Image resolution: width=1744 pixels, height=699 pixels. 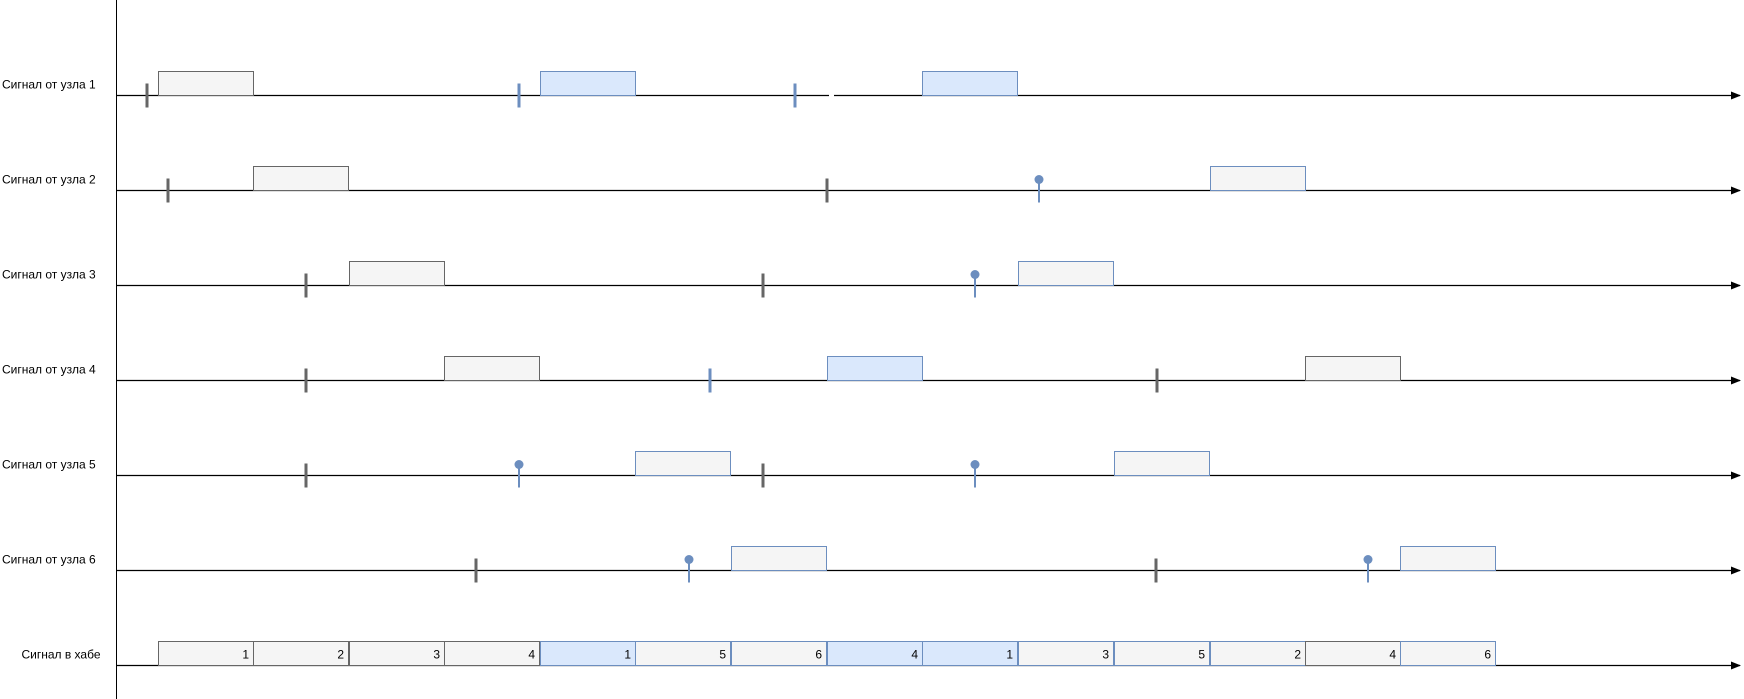 I want to click on row-label: Сигнал от узла 2, so click(x=49, y=180).